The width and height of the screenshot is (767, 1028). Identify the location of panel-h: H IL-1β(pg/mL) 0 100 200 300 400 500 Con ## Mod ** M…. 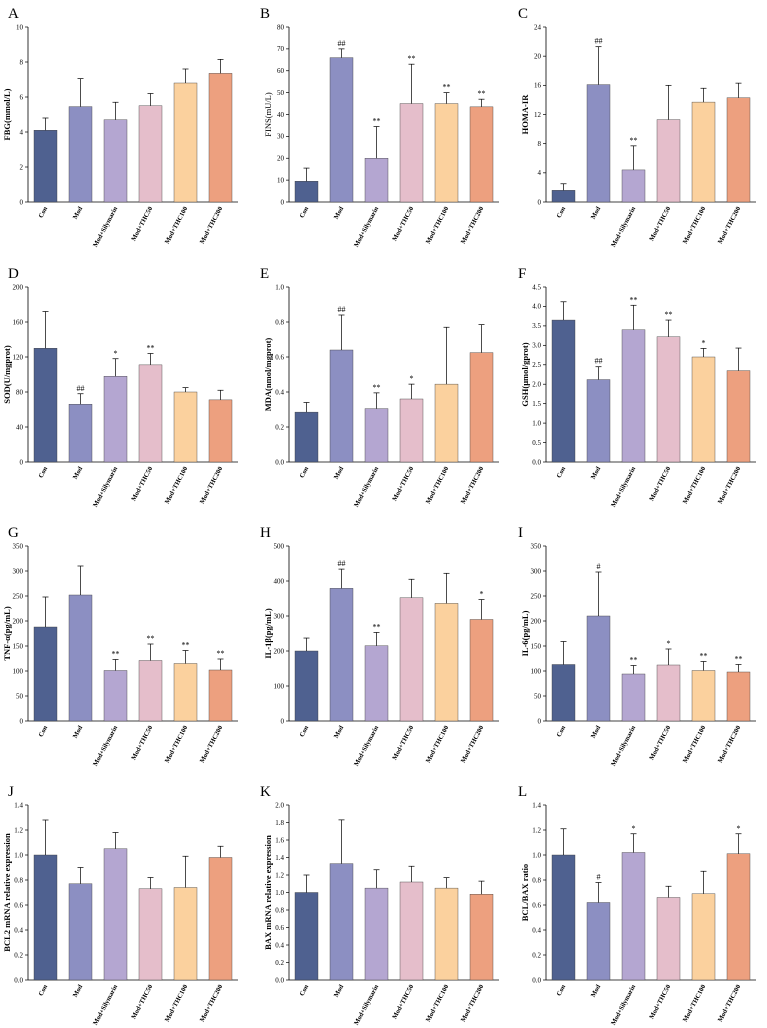
(379, 646).